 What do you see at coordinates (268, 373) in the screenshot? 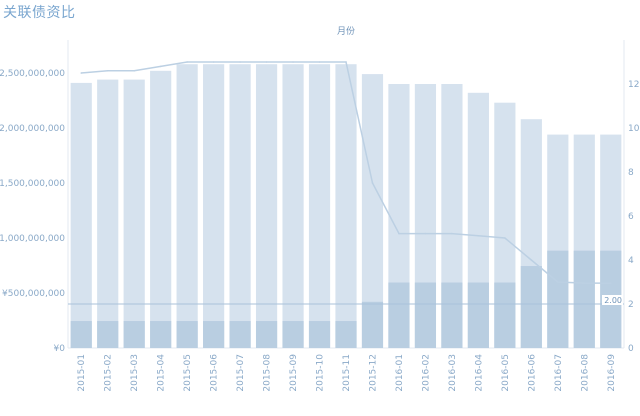
I see `x-tick-label: 2015-08` at bounding box center [268, 373].